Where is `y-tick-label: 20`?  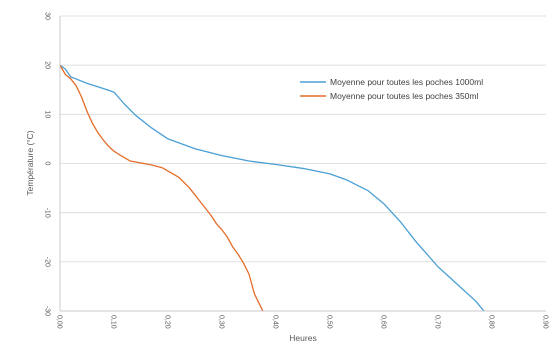 y-tick-label: 20 is located at coordinates (47, 65).